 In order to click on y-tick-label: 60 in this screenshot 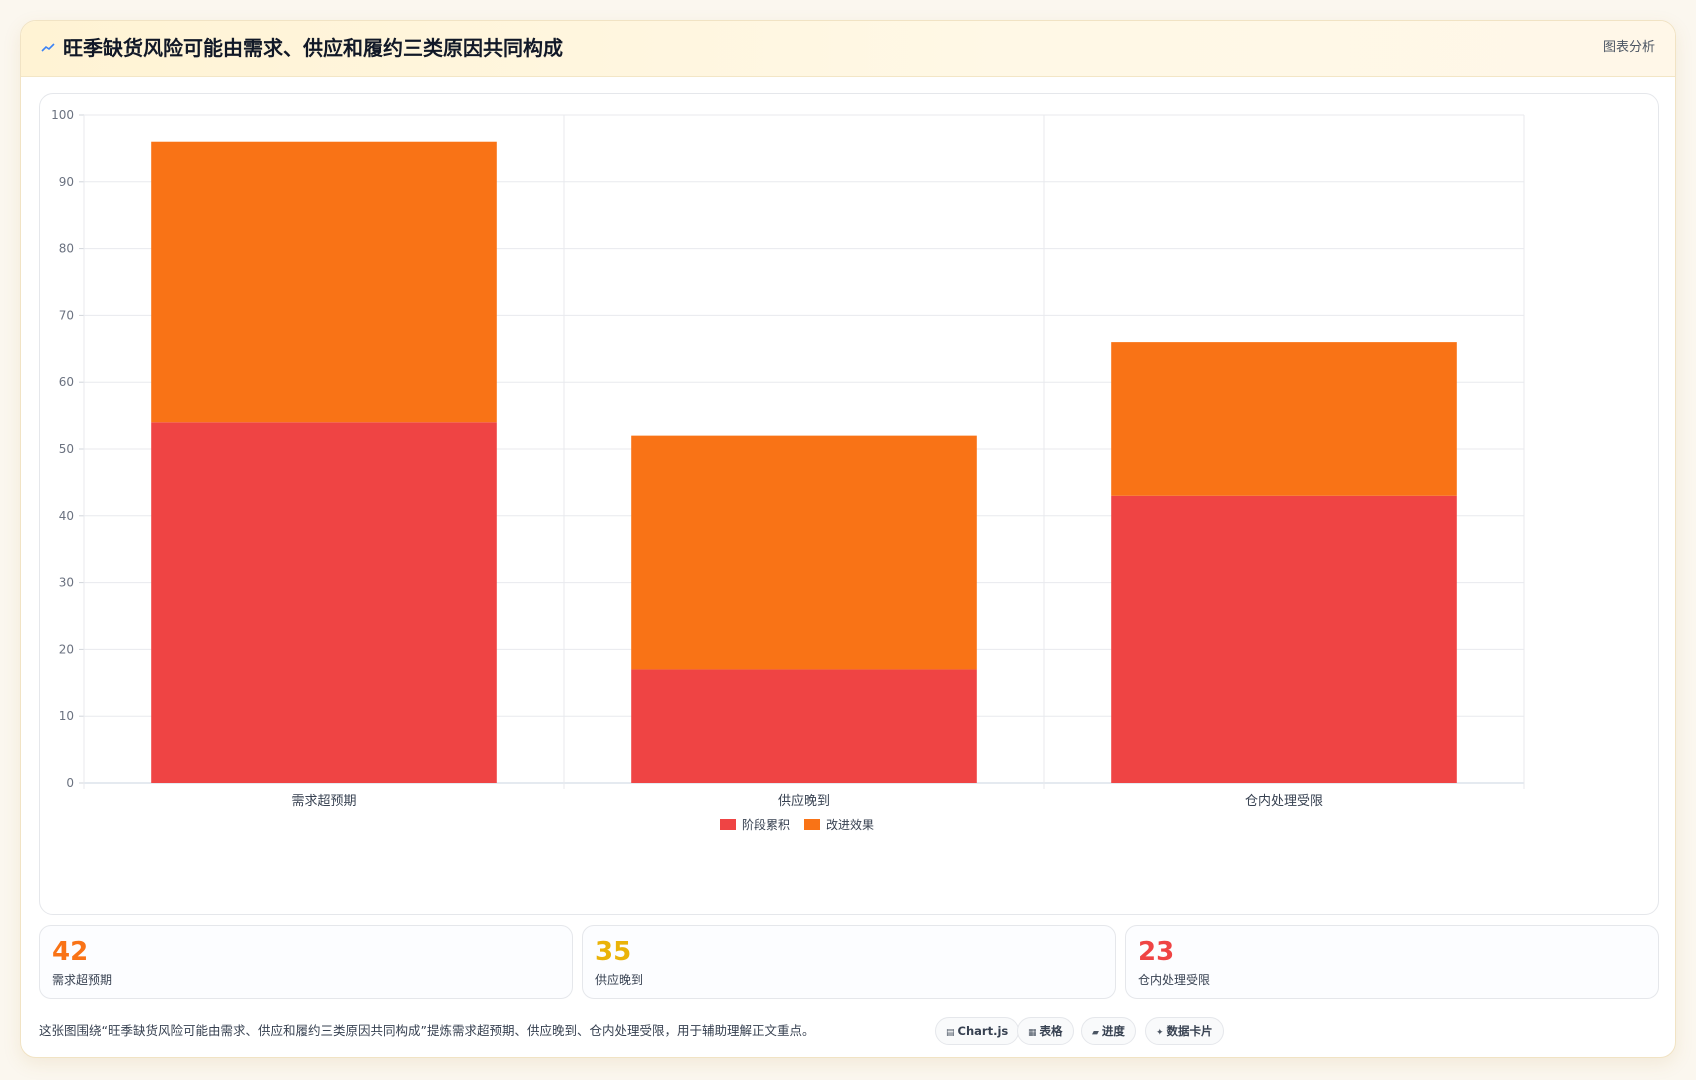, I will do `click(66, 382)`.